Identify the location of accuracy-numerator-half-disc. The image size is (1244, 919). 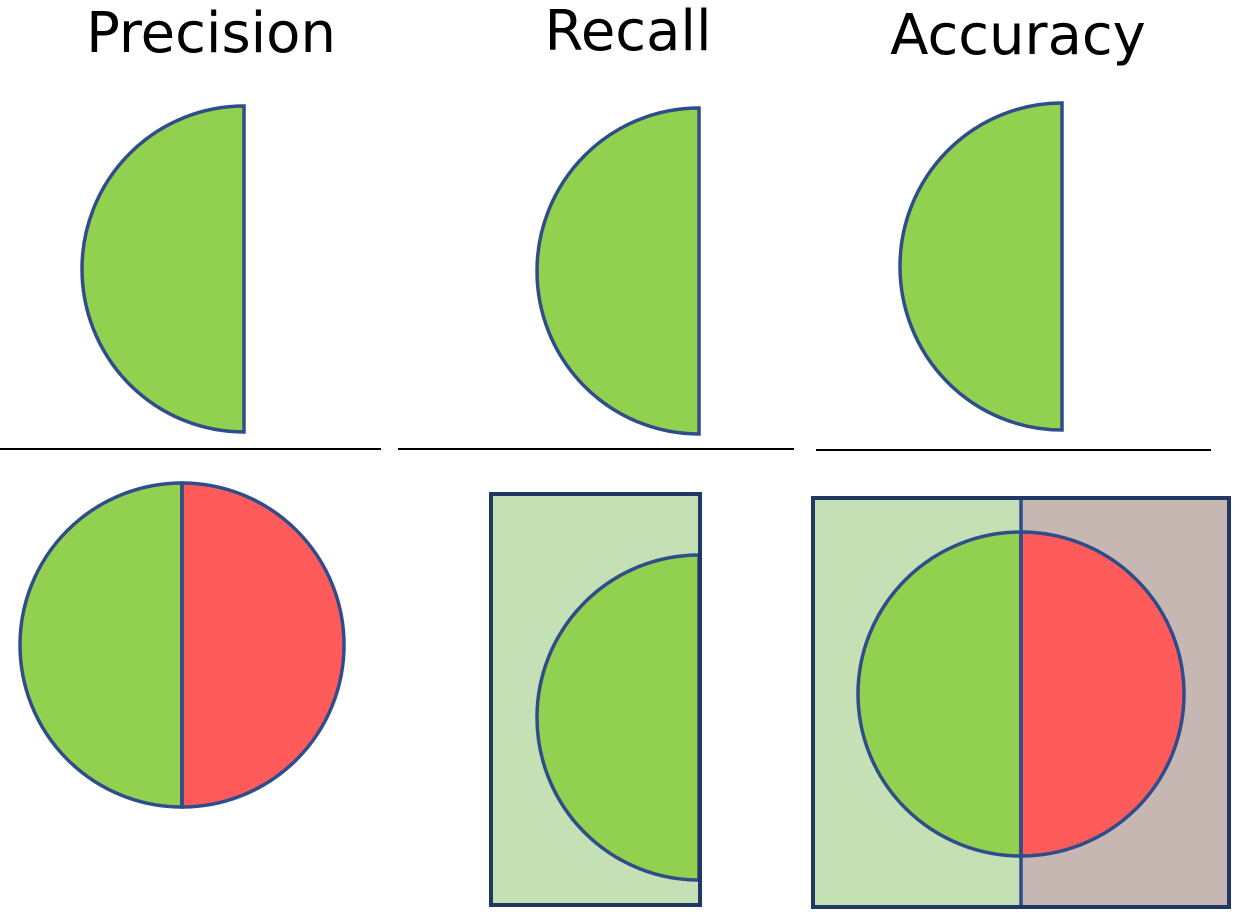
(981, 266).